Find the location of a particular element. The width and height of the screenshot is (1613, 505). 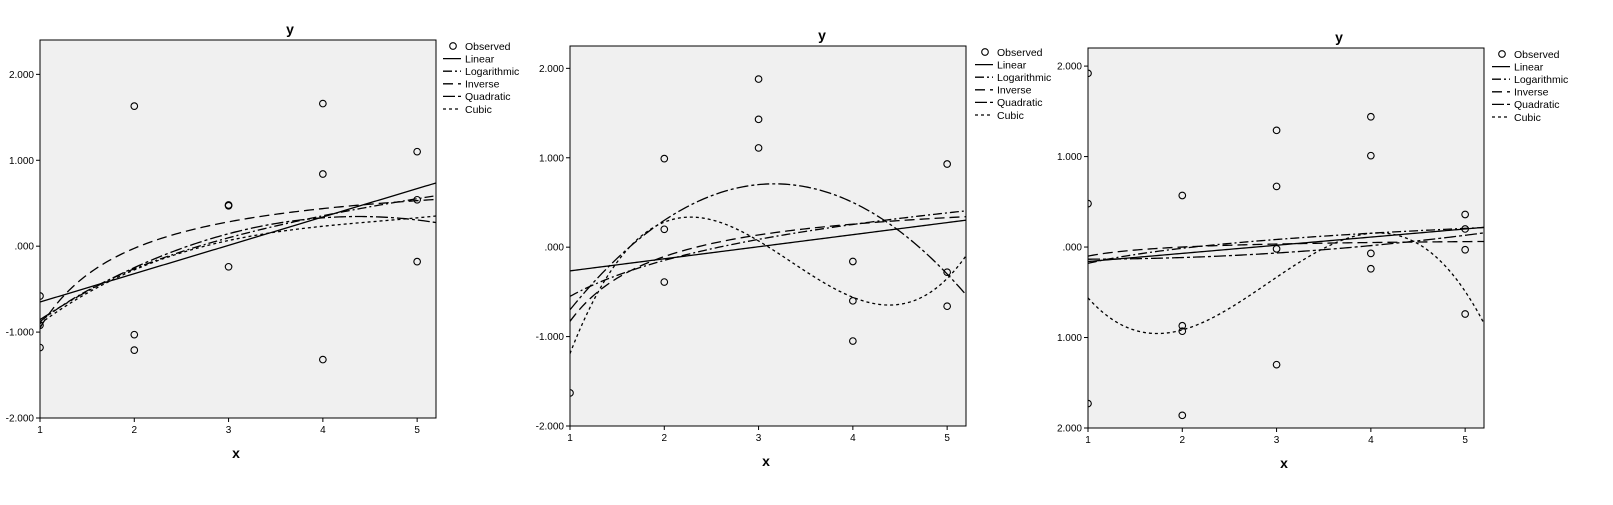

observed-points is located at coordinates (230, 231).